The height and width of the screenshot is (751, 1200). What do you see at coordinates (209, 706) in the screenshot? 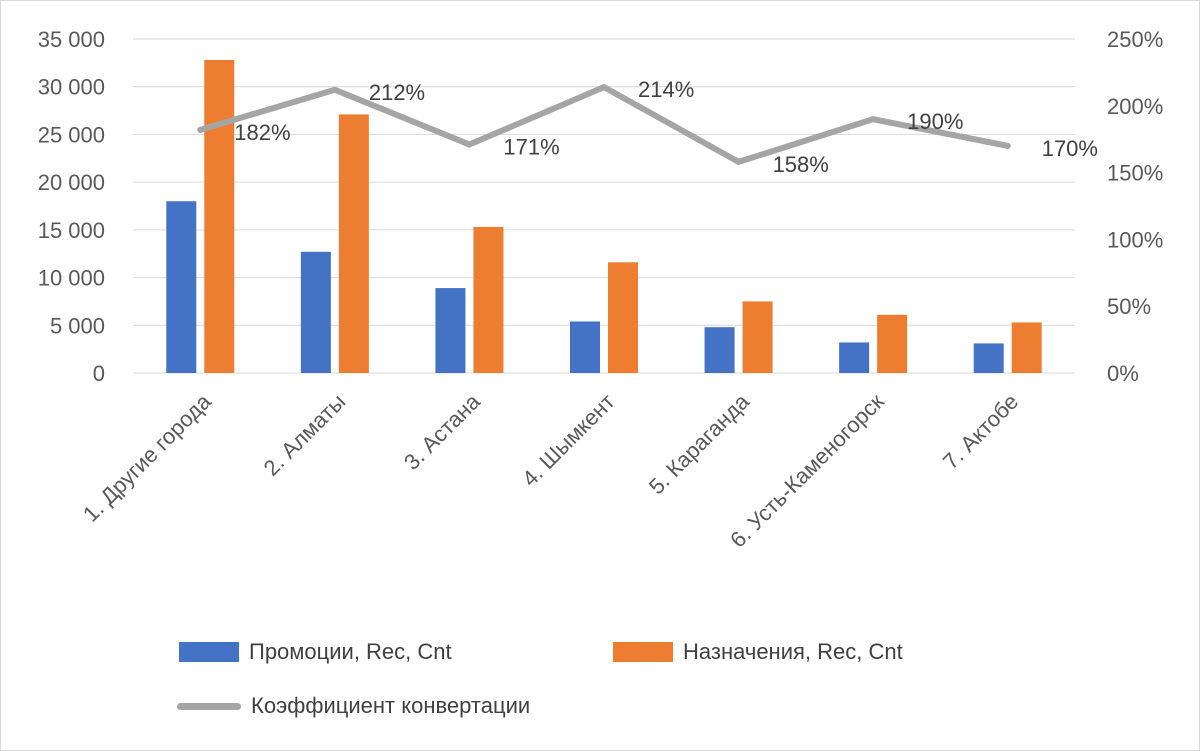
I see `legend-swatch-conversion` at bounding box center [209, 706].